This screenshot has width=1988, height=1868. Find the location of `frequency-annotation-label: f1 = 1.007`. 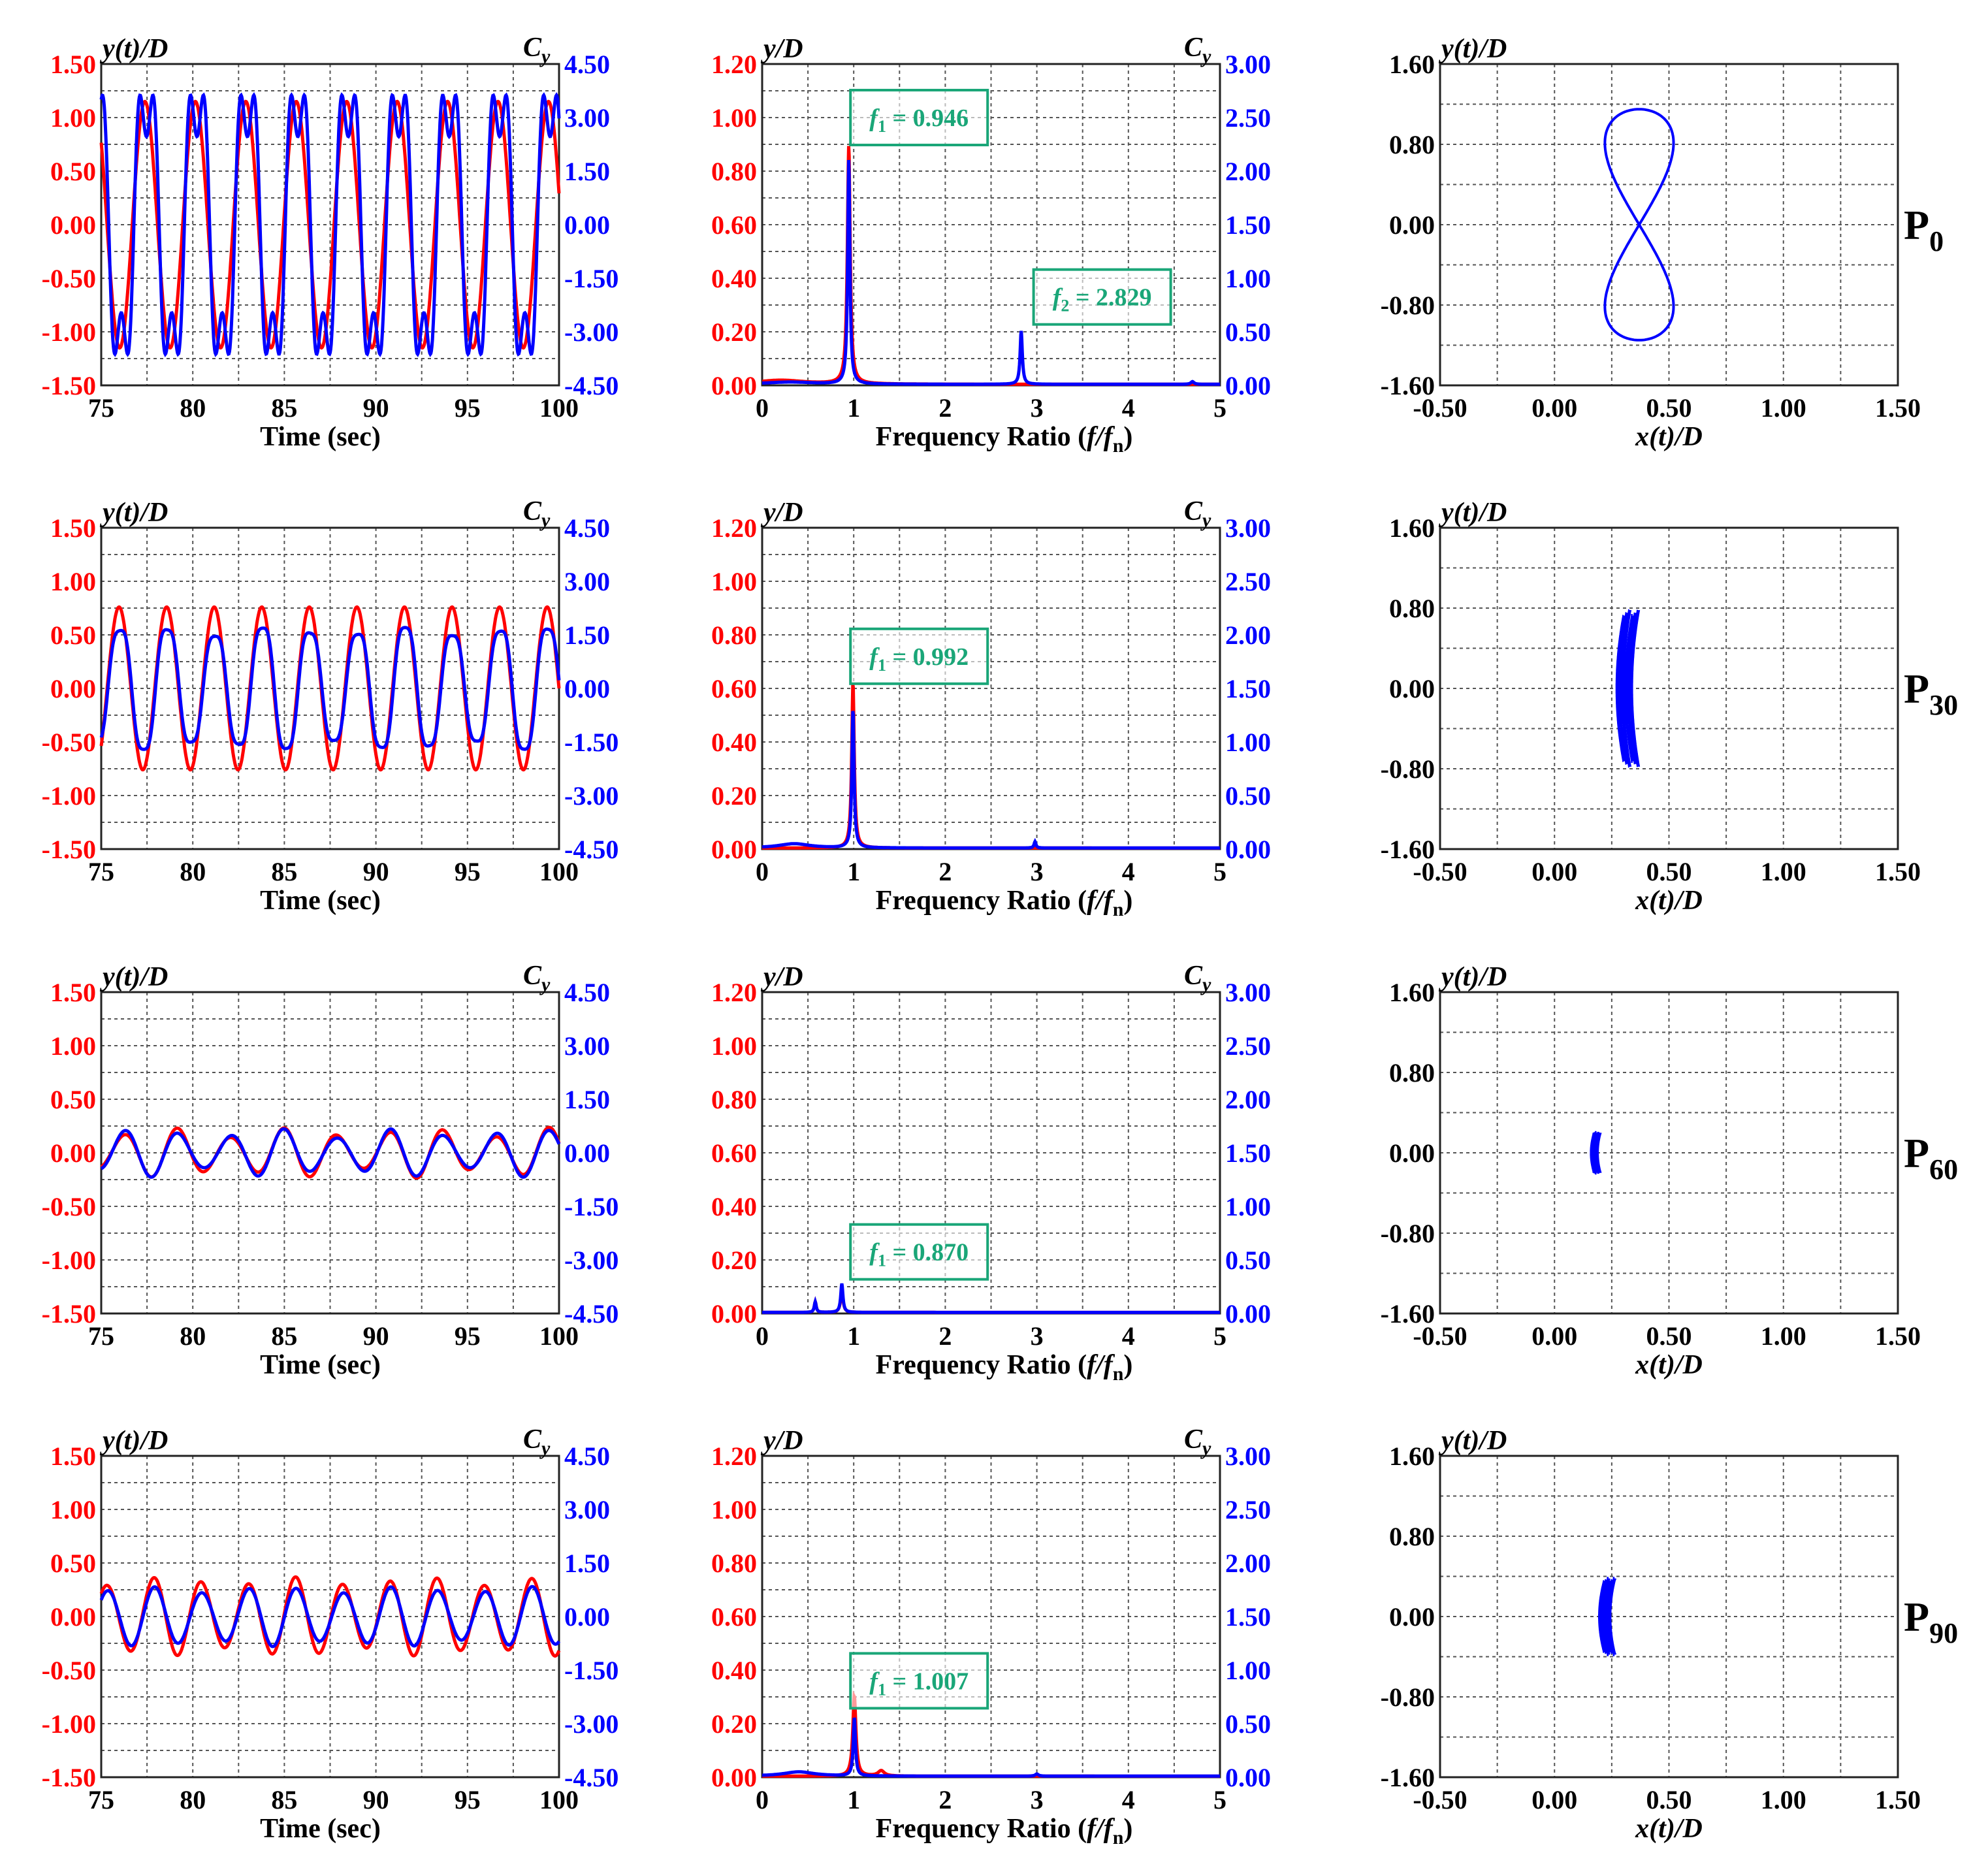

frequency-annotation-label: f1 = 1.007 is located at coordinates (919, 1683).